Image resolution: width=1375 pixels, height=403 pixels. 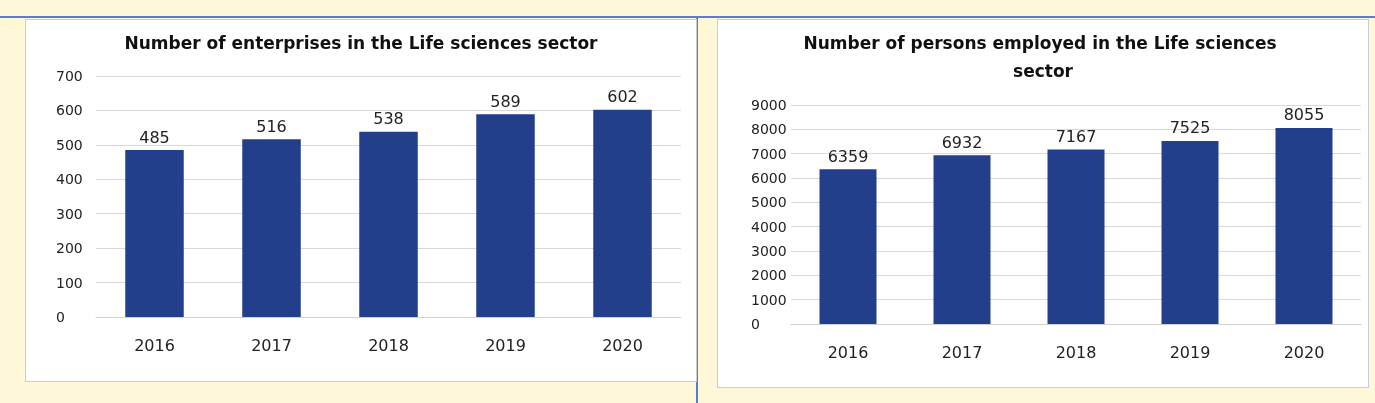 I want to click on chart-title: Number of enterprises in the Life sciences sector, so click(x=361, y=43).